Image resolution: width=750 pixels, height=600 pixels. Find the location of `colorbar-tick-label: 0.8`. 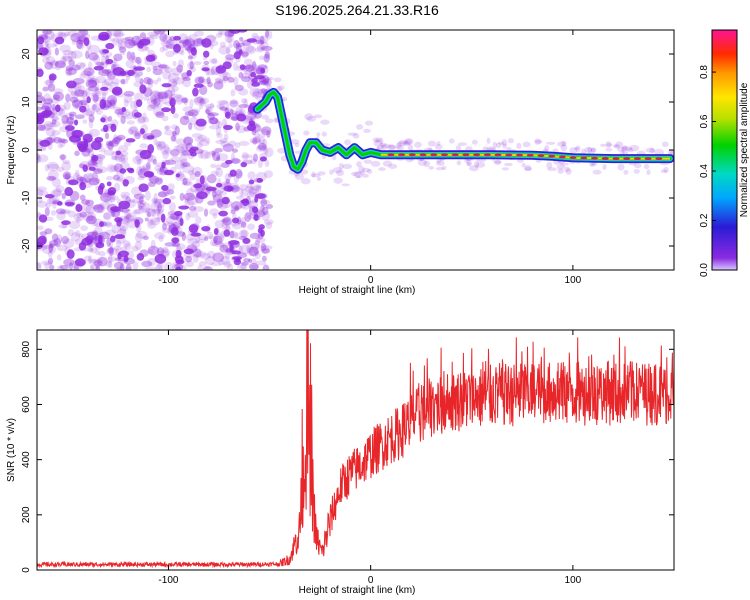

colorbar-tick-label: 0.8 is located at coordinates (704, 72).